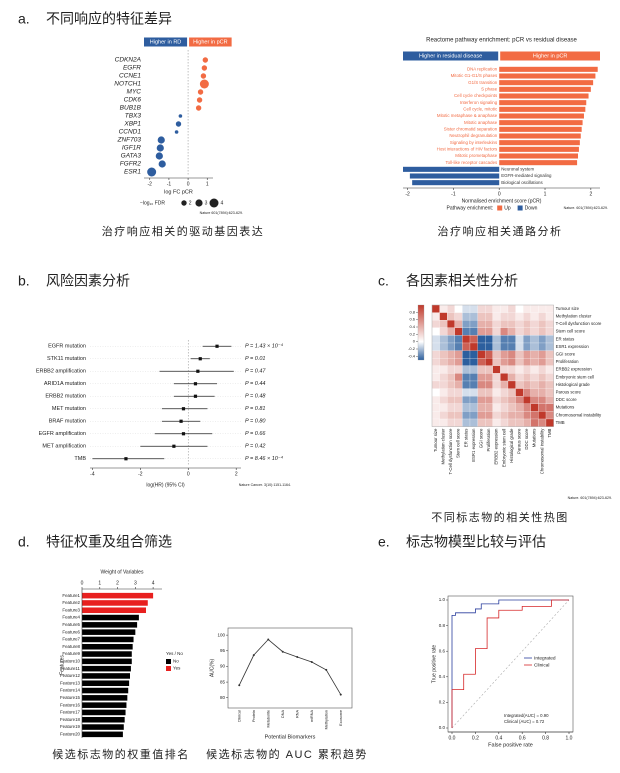 The width and height of the screenshot is (620, 773). Describe the element at coordinates (221, 634) in the screenshot. I see `y-tick-label: 100` at that location.